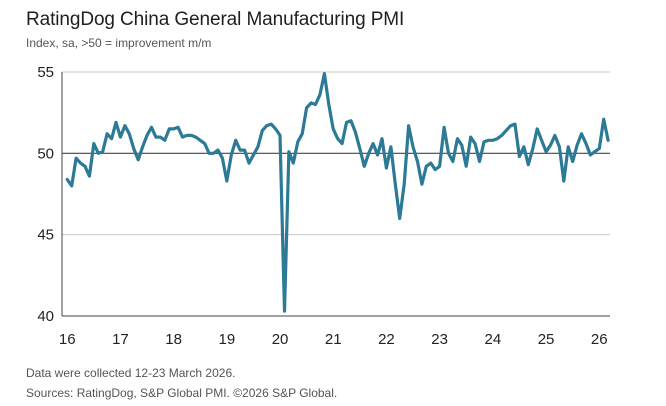 The width and height of the screenshot is (666, 406). I want to click on x-tick-label: 26, so click(599, 339).